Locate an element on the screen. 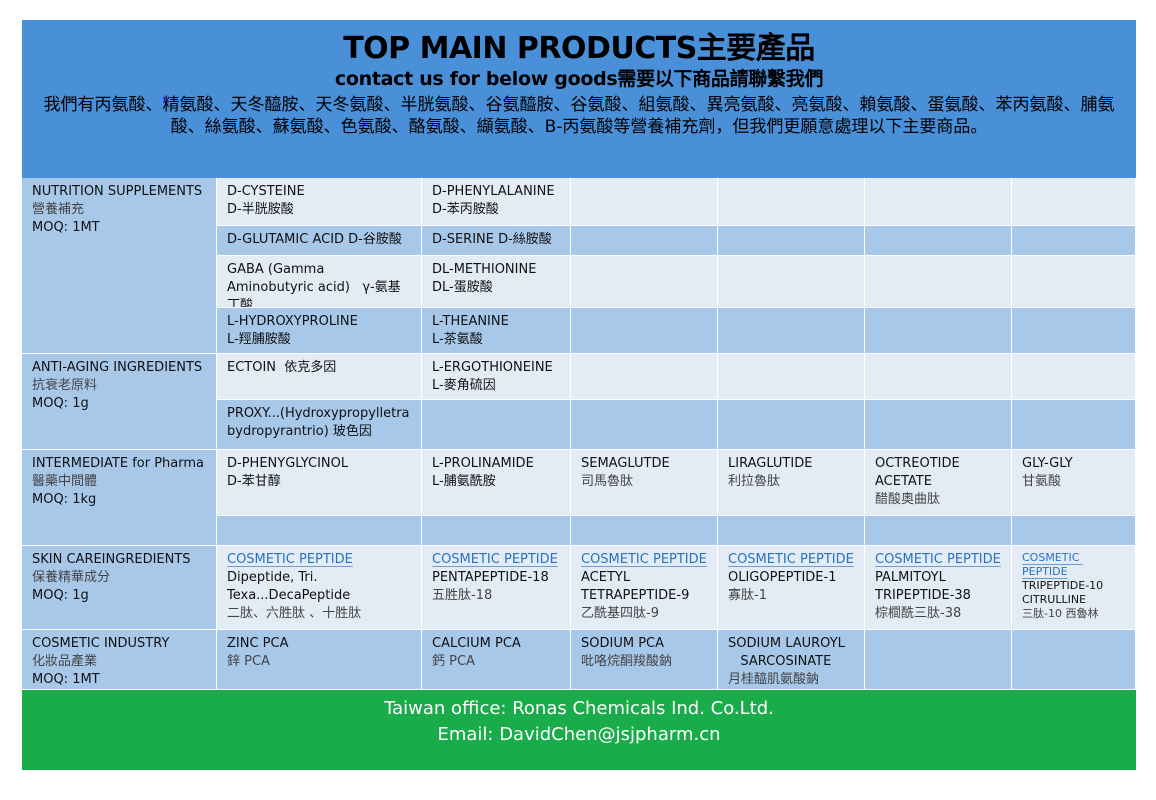 The image size is (1156, 800). product-line: SARCOSINATE is located at coordinates (780, 661).